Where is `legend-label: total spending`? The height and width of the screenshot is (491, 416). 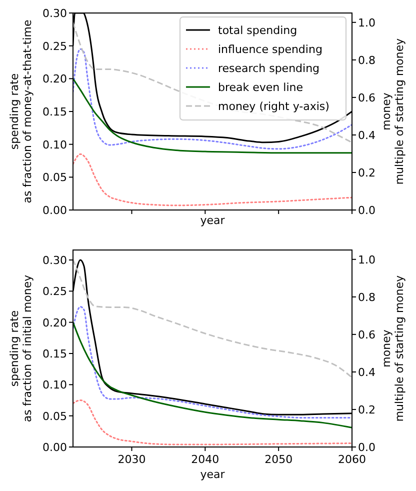 legend-label: total spending is located at coordinates (258, 30).